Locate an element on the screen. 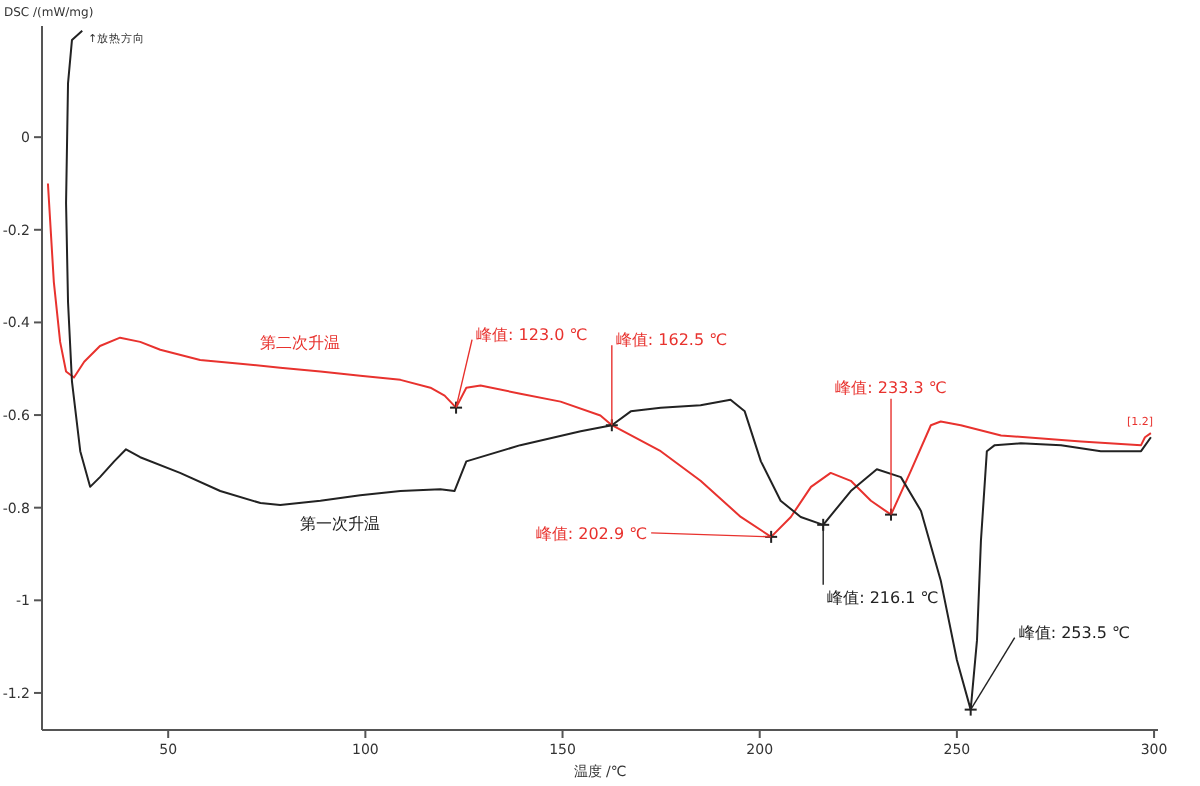 The width and height of the screenshot is (1200, 786). series-label: 第二次升温 is located at coordinates (300, 342).